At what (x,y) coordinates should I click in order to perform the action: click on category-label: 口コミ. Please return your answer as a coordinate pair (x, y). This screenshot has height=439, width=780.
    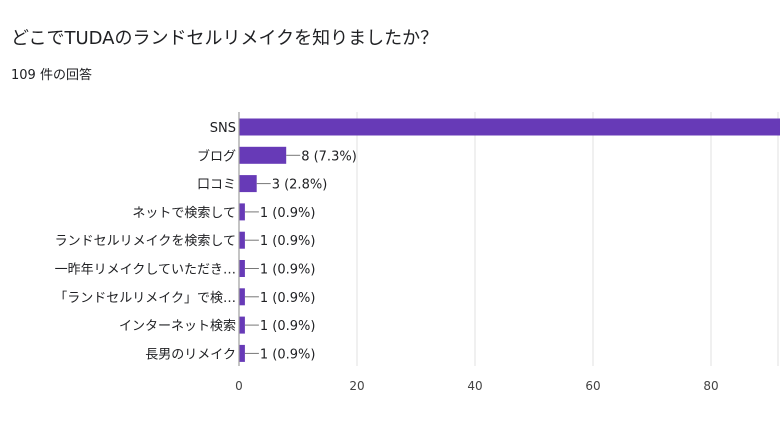
    Looking at the image, I should click on (216, 185).